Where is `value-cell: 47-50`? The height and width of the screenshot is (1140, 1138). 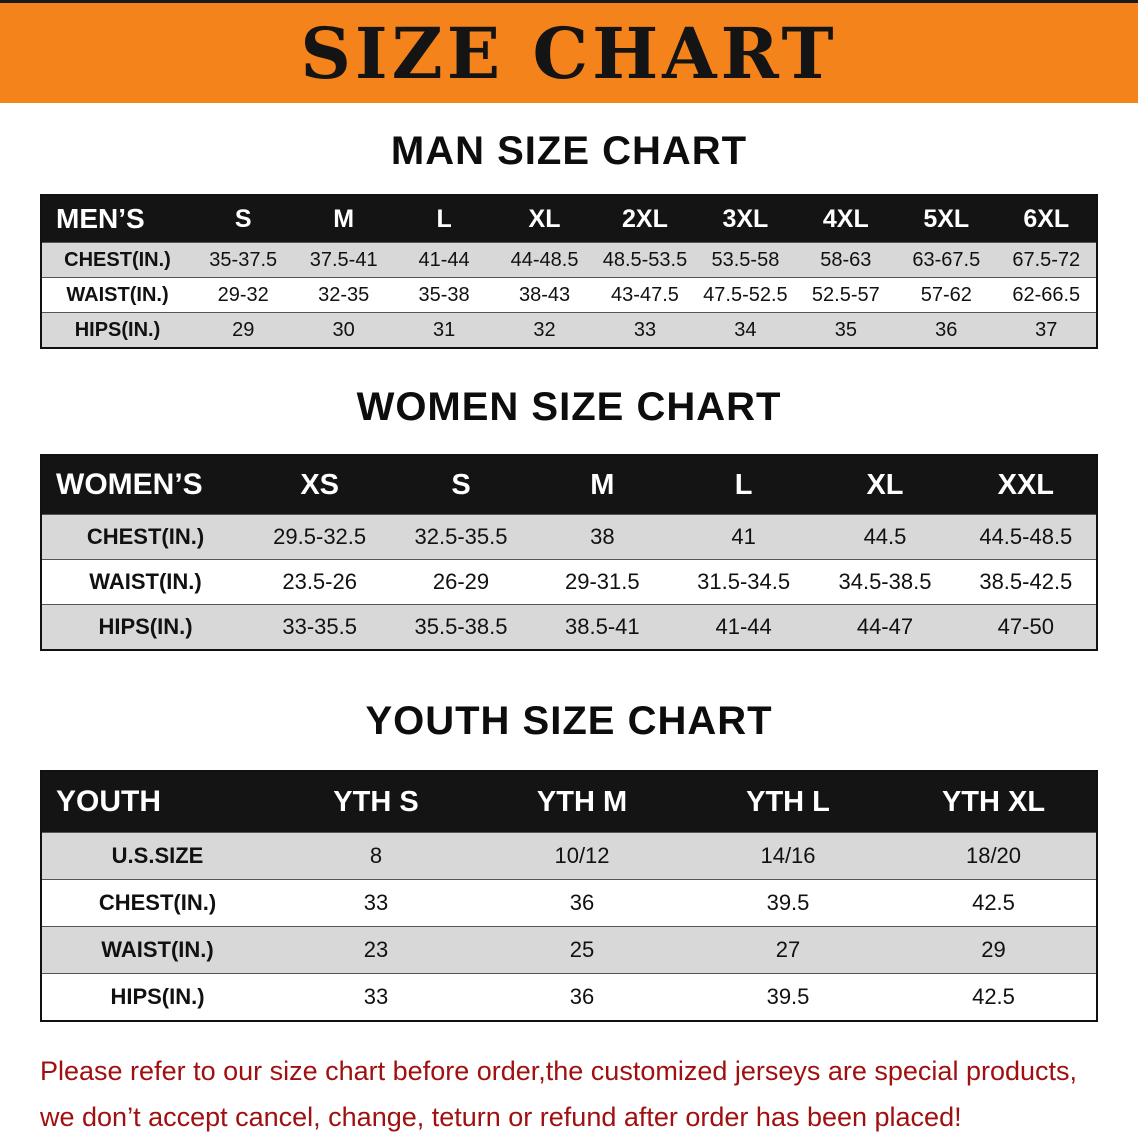
value-cell: 47-50 is located at coordinates (1025, 626).